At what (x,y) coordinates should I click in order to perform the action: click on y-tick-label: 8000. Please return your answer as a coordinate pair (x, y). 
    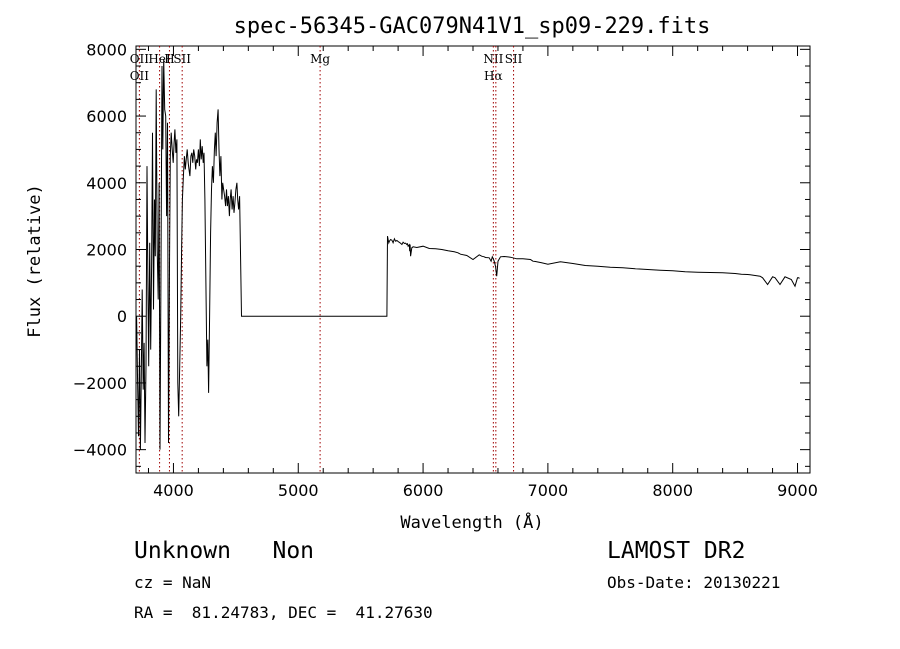
    Looking at the image, I should click on (106, 49).